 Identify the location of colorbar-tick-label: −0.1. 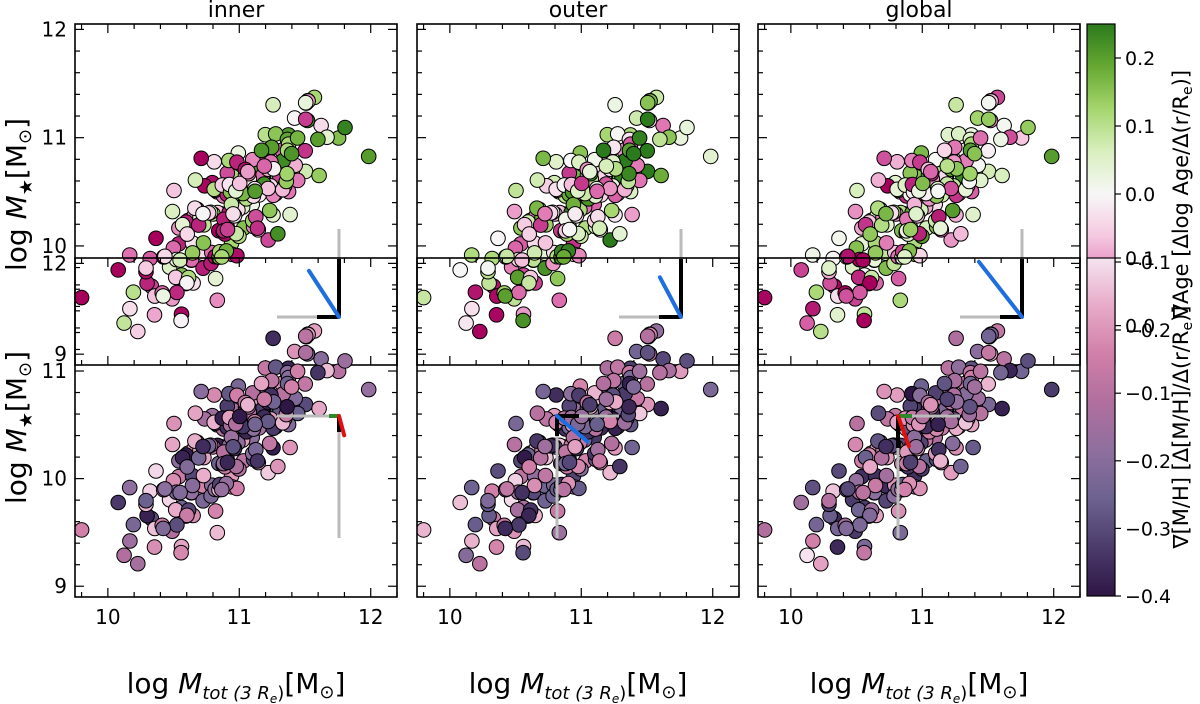
(1148, 394).